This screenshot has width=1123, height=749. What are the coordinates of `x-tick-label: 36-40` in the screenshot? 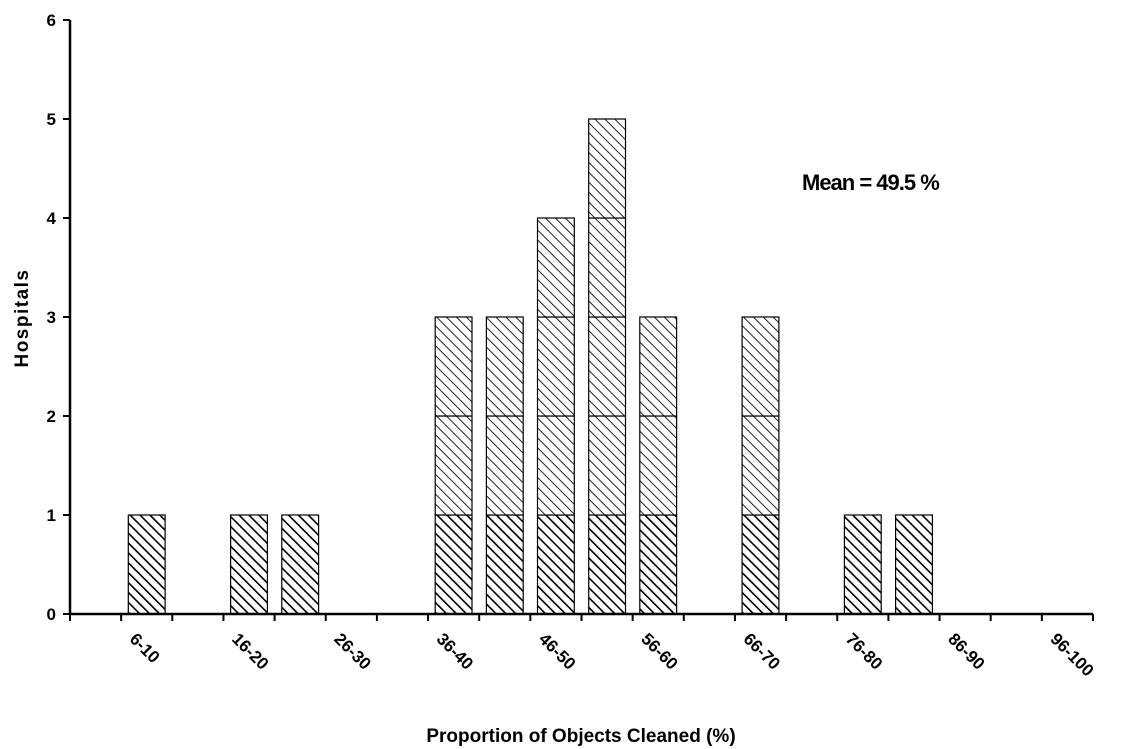 It's located at (455, 651).